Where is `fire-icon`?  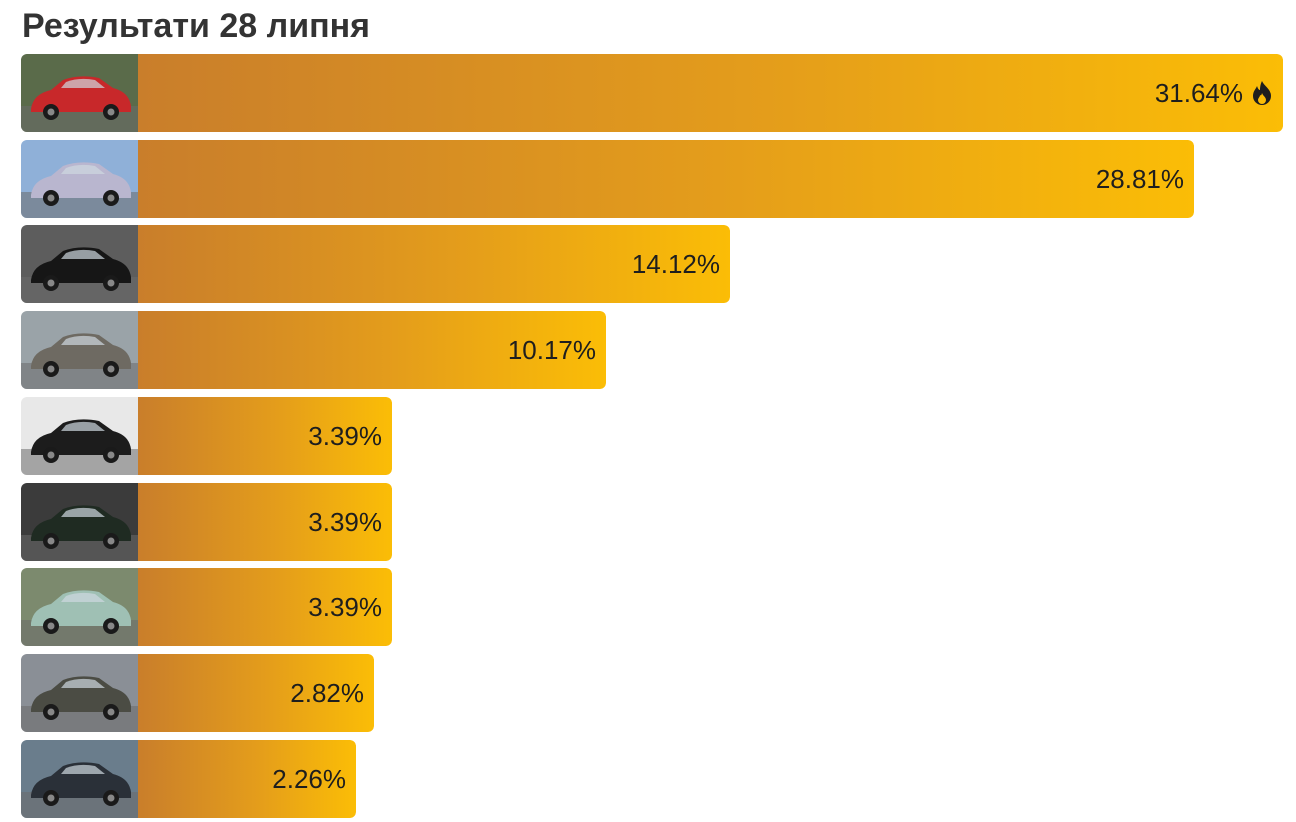
fire-icon is located at coordinates (1262, 95).